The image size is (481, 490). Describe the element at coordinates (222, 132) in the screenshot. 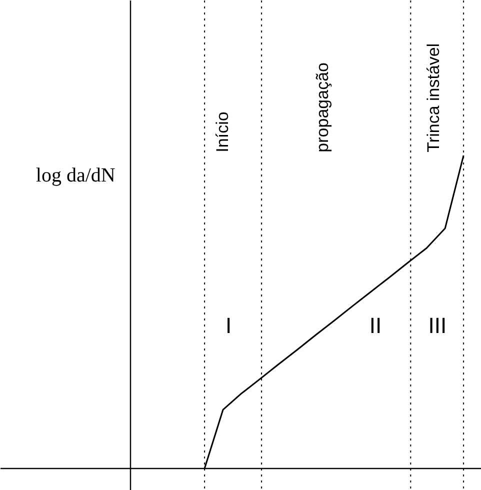

I see `text: Início` at that location.